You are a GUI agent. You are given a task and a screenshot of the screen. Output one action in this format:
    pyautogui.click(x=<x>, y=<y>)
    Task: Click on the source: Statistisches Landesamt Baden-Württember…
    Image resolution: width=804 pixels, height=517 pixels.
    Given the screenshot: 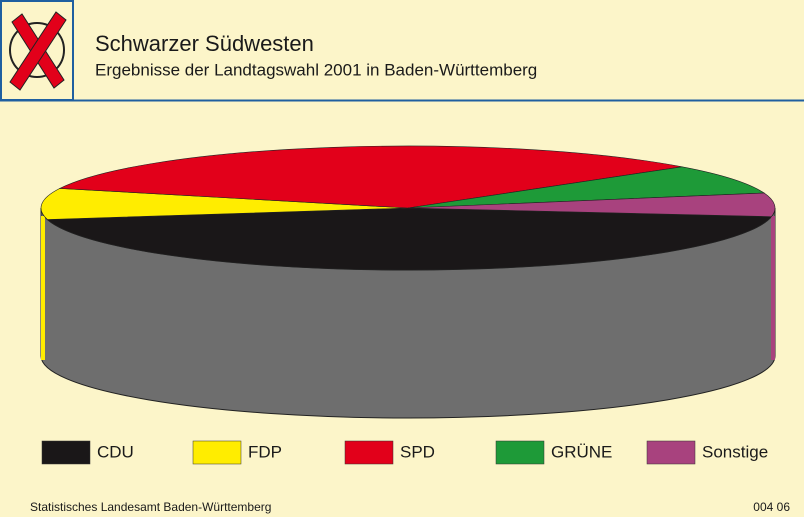 What is the action you would take?
    pyautogui.click(x=150, y=507)
    